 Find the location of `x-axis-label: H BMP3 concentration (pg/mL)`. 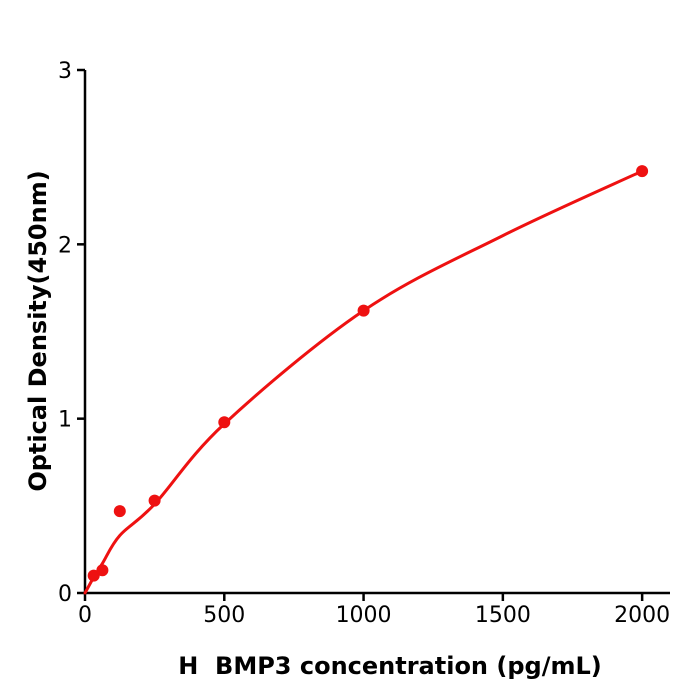

x-axis-label: H BMP3 concentration (pg/mL) is located at coordinates (390, 666).